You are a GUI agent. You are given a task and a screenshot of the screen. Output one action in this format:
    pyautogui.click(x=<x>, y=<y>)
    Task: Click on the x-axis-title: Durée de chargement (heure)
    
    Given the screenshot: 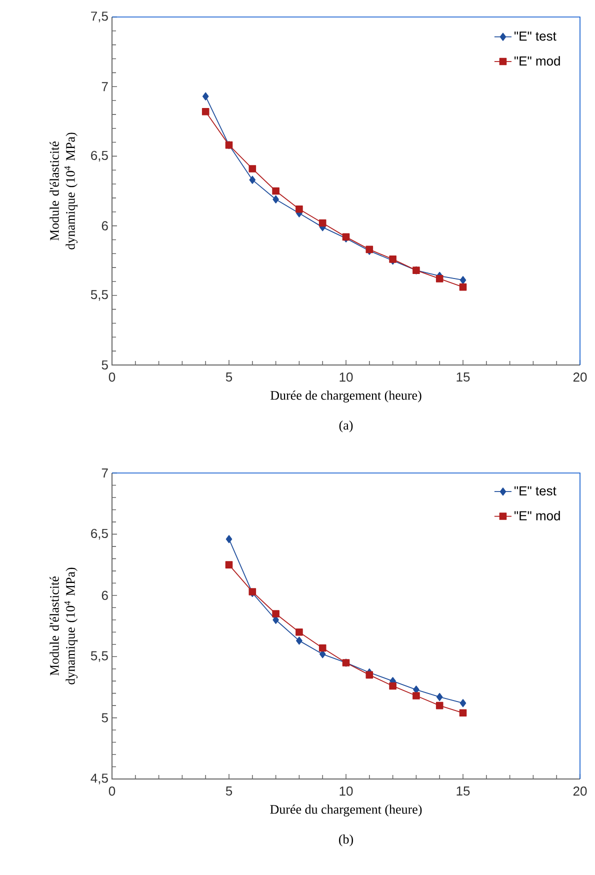 What is the action you would take?
    pyautogui.click(x=346, y=396)
    